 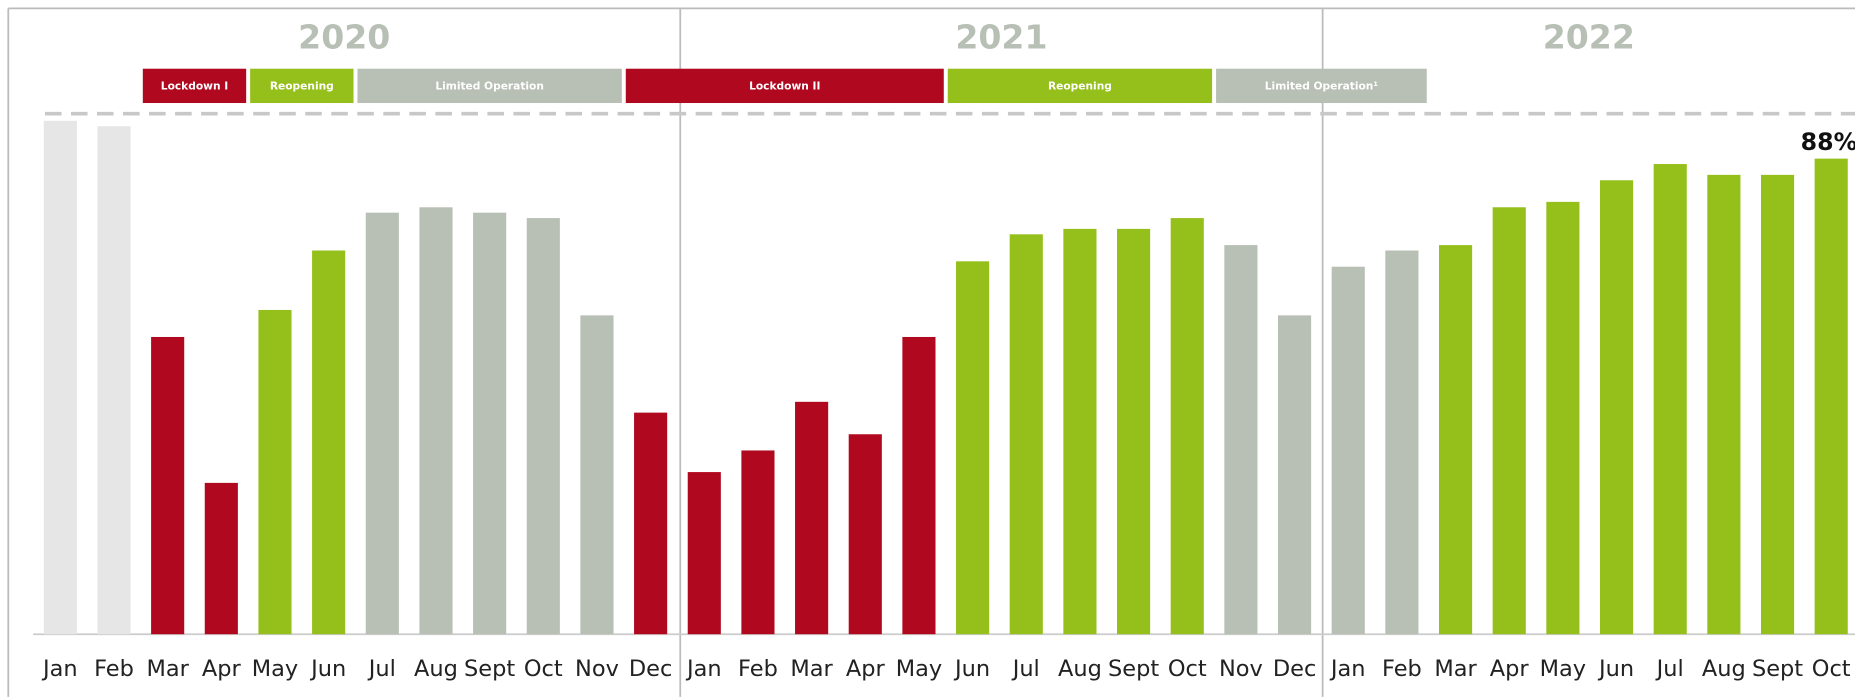 I want to click on year-label: 2020, so click(x=344, y=37).